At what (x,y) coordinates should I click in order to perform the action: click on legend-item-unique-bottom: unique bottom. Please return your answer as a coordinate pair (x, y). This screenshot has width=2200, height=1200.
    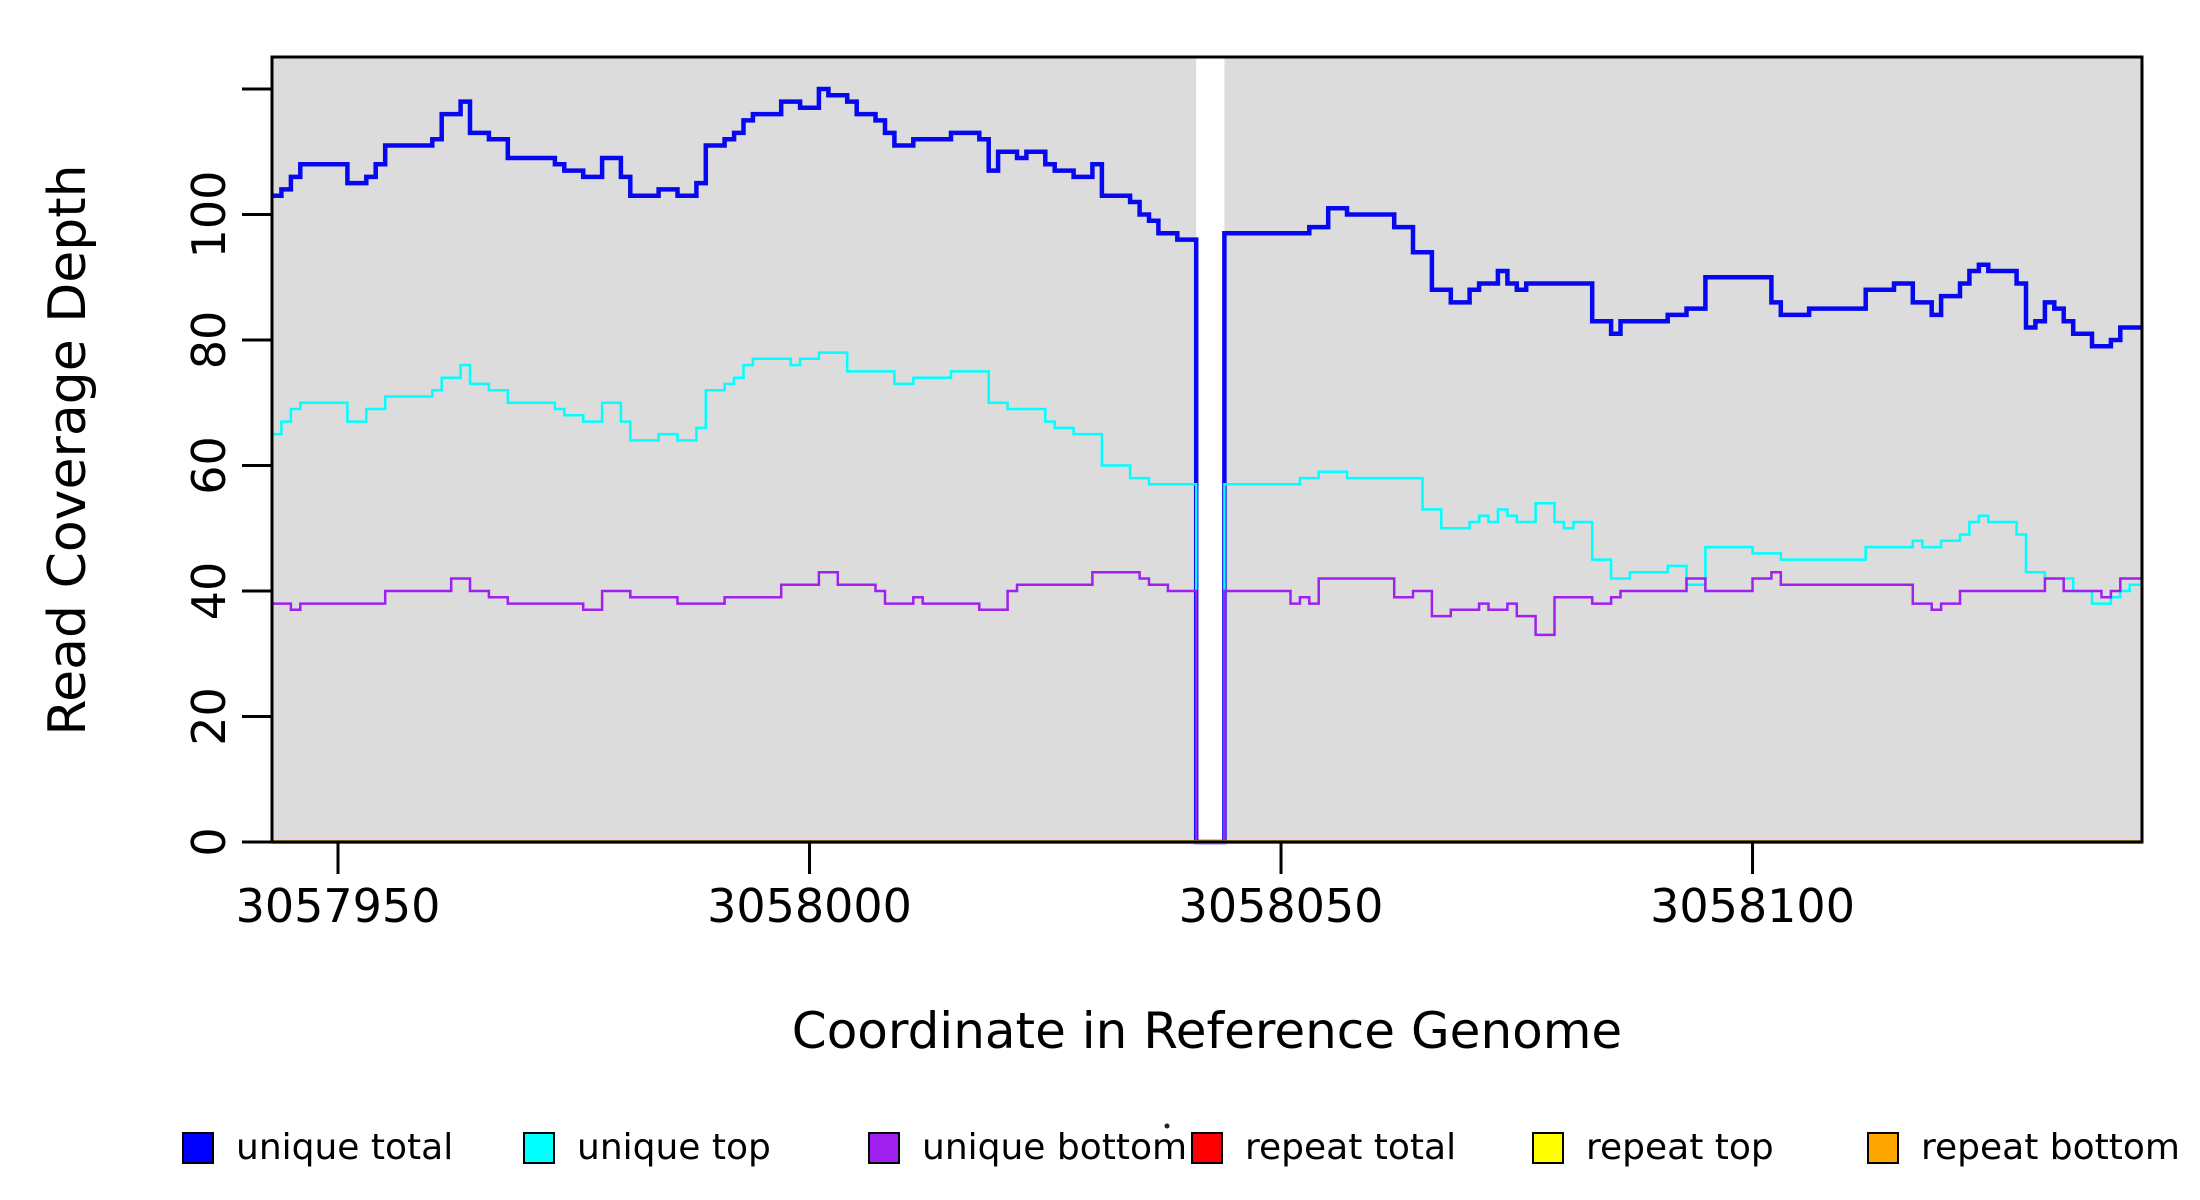
    Looking at the image, I should click on (1027, 1147).